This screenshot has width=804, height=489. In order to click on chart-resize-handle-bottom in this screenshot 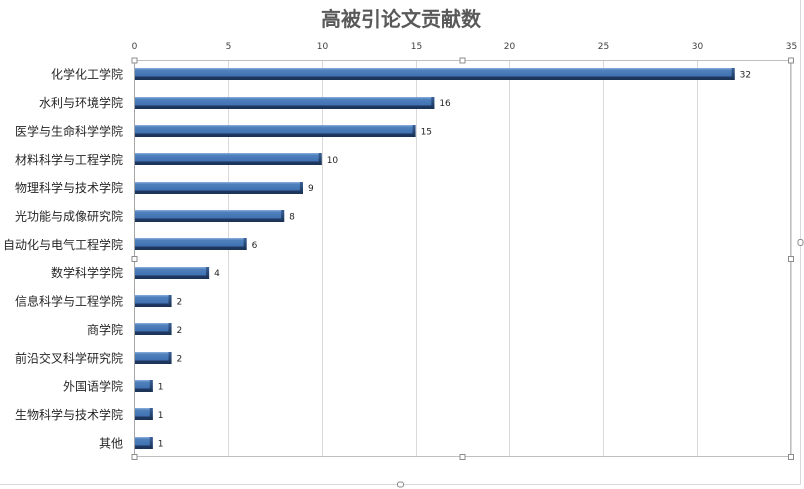, I will do `click(400, 484)`.